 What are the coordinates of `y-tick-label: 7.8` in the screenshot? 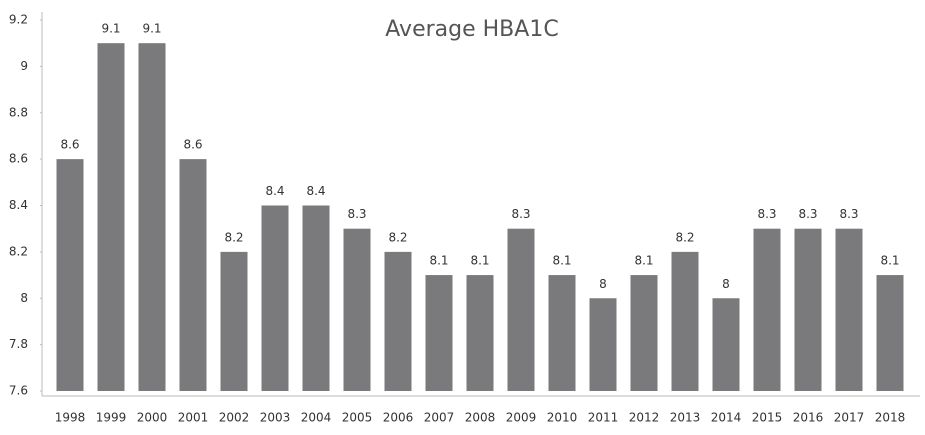 It's located at (18, 344).